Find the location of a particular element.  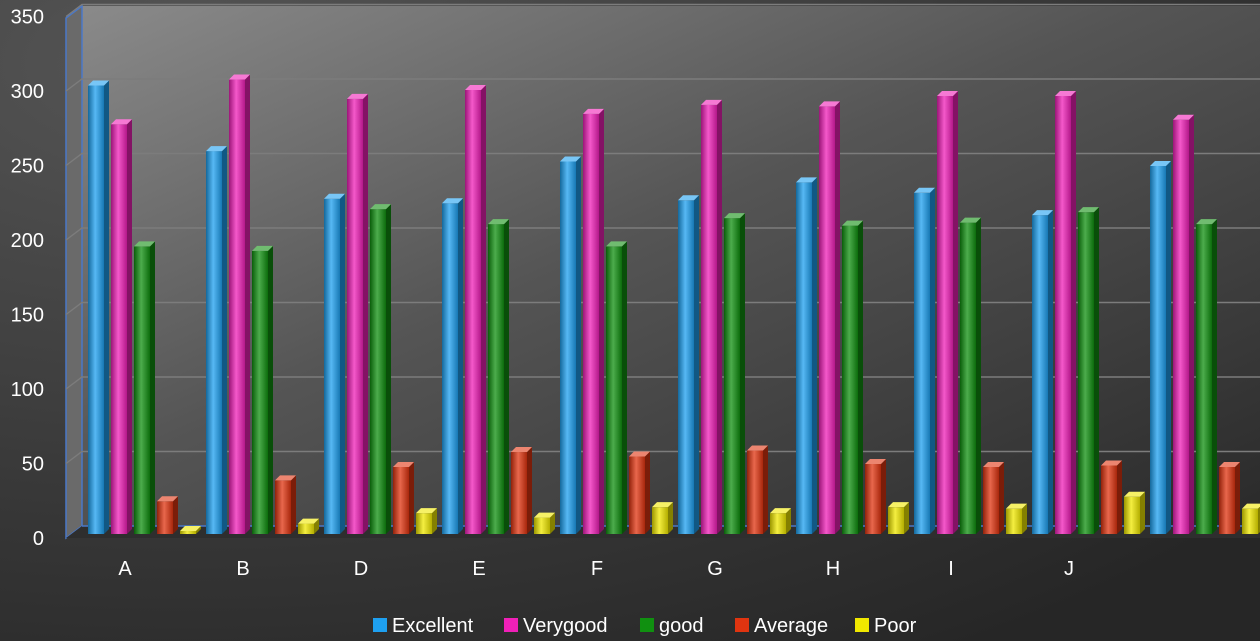

y-tick-label: 300 is located at coordinates (27, 92).